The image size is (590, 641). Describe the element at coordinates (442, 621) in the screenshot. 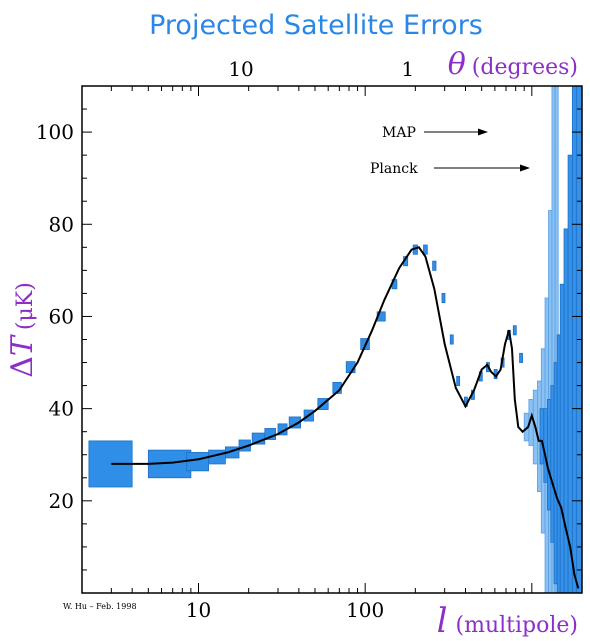

I see `x-axis-symbol: l` at that location.